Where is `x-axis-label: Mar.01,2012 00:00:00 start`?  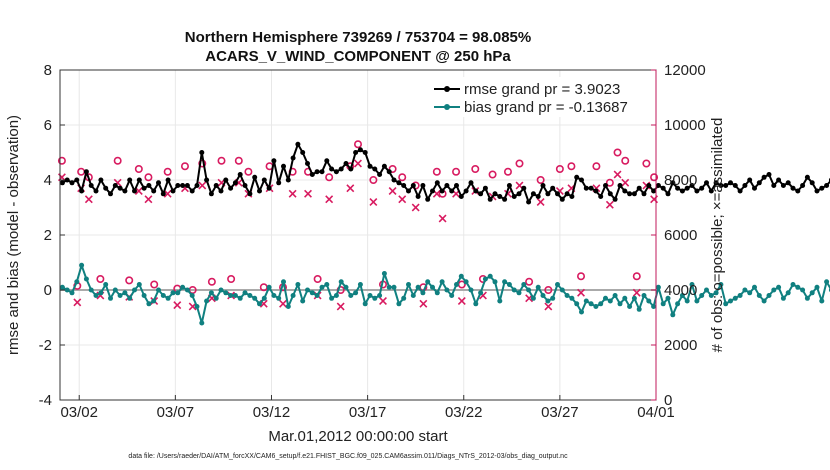
x-axis-label: Mar.01,2012 00:00:00 start is located at coordinates (358, 436).